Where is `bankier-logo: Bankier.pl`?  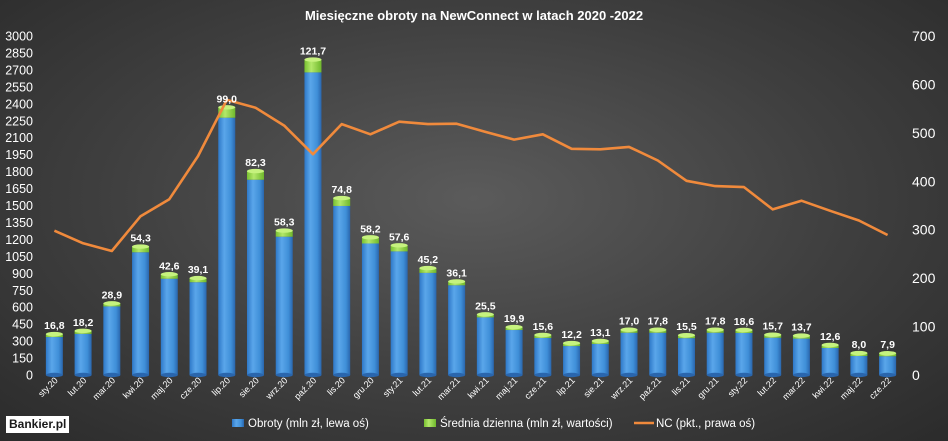
bankier-logo: Bankier.pl is located at coordinates (38, 424).